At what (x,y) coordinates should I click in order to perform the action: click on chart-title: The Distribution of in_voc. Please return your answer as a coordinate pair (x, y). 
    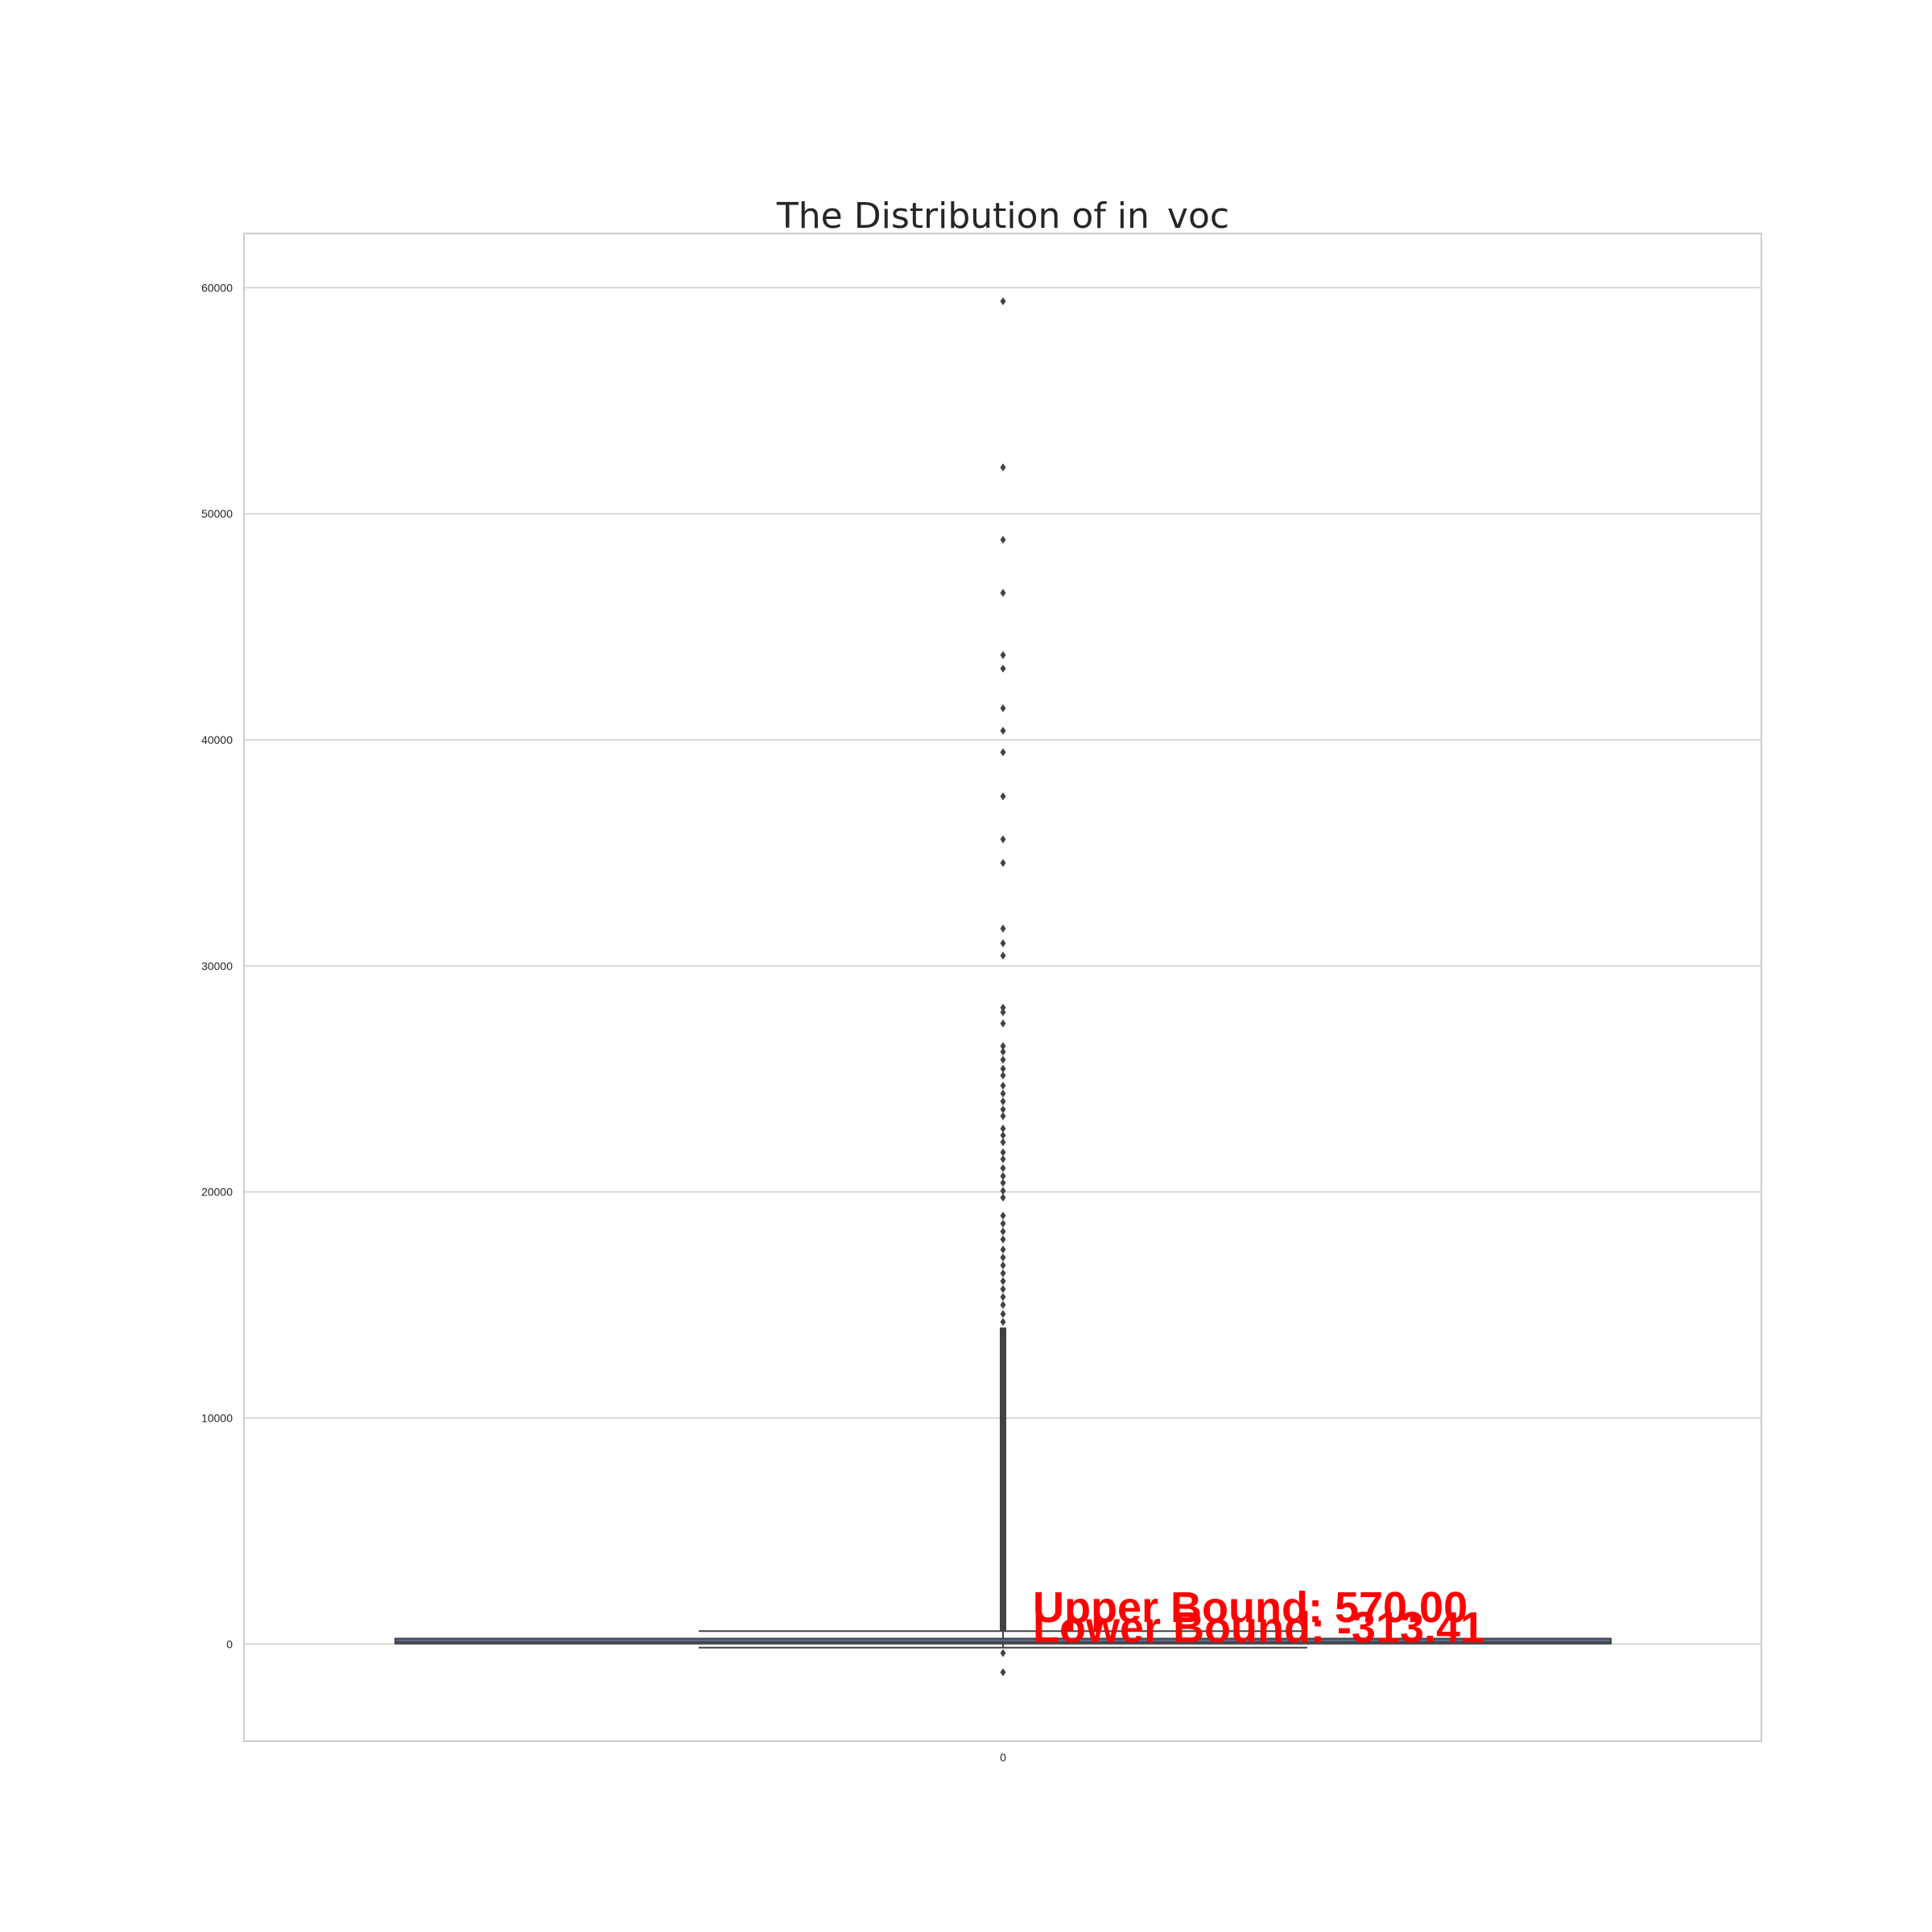
    Looking at the image, I should click on (1002, 216).